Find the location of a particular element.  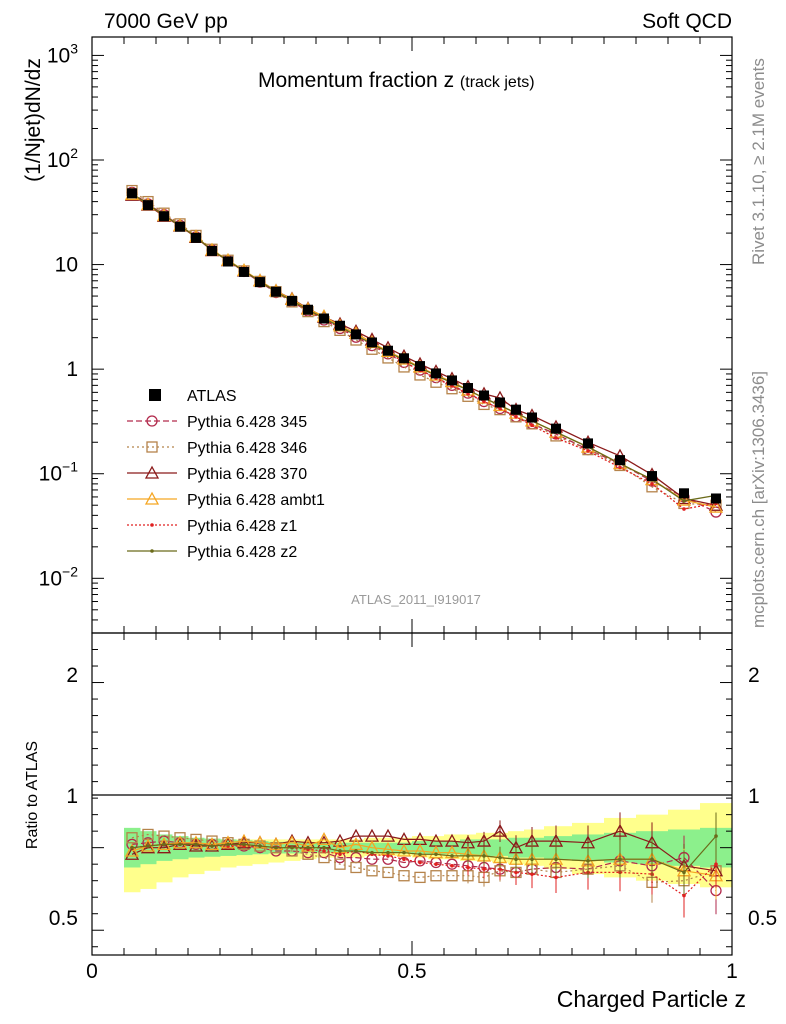

main-ytick-label: 10⁻² is located at coordinates (59, 576).